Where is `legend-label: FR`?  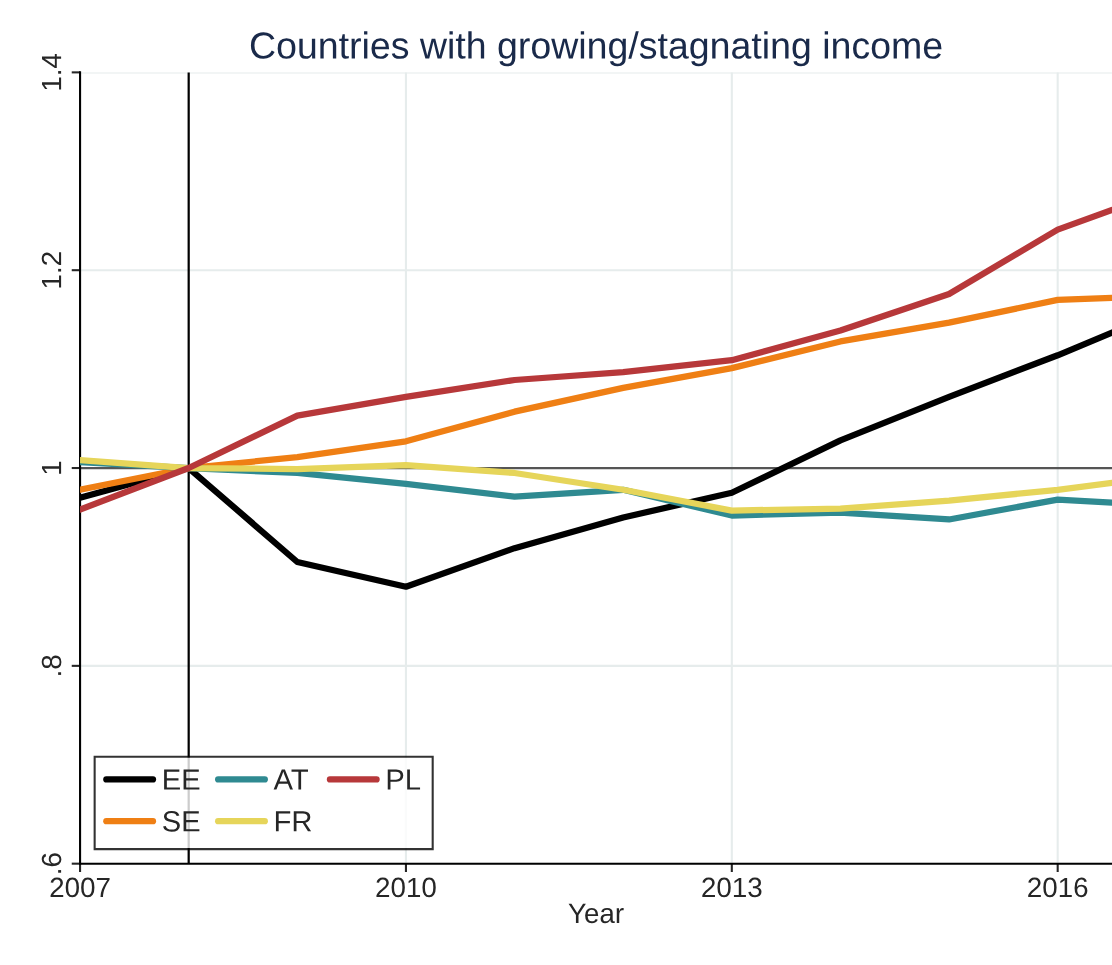
legend-label: FR is located at coordinates (293, 821).